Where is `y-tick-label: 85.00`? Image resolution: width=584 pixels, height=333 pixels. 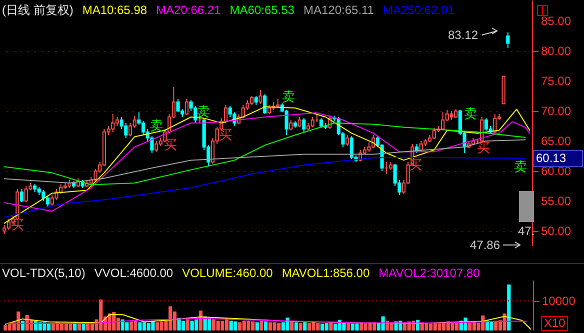 y-tick-label: 85.00 is located at coordinates (556, 21).